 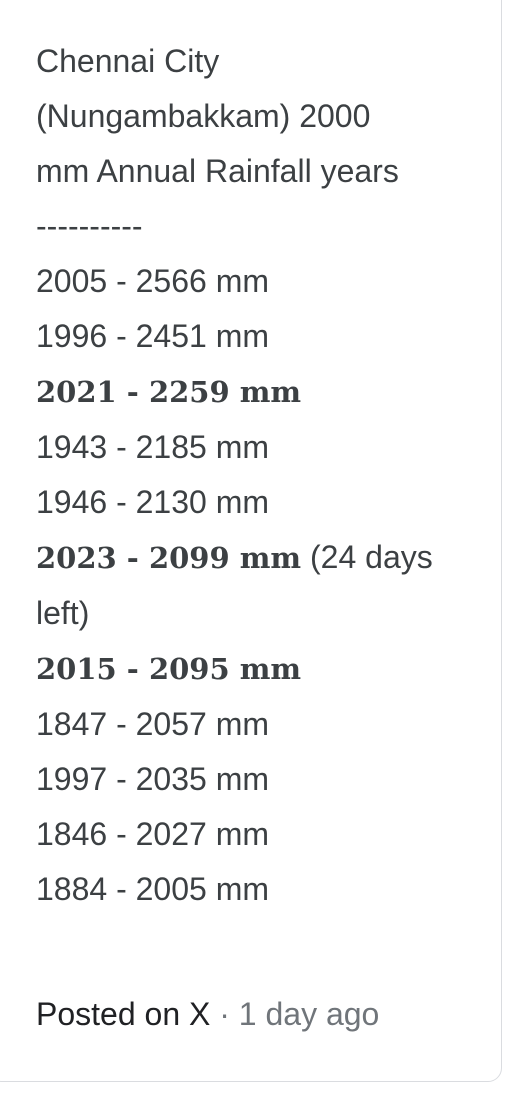 I want to click on rainfall-entry: 2005 - 2566 mm, so click(x=256, y=281).